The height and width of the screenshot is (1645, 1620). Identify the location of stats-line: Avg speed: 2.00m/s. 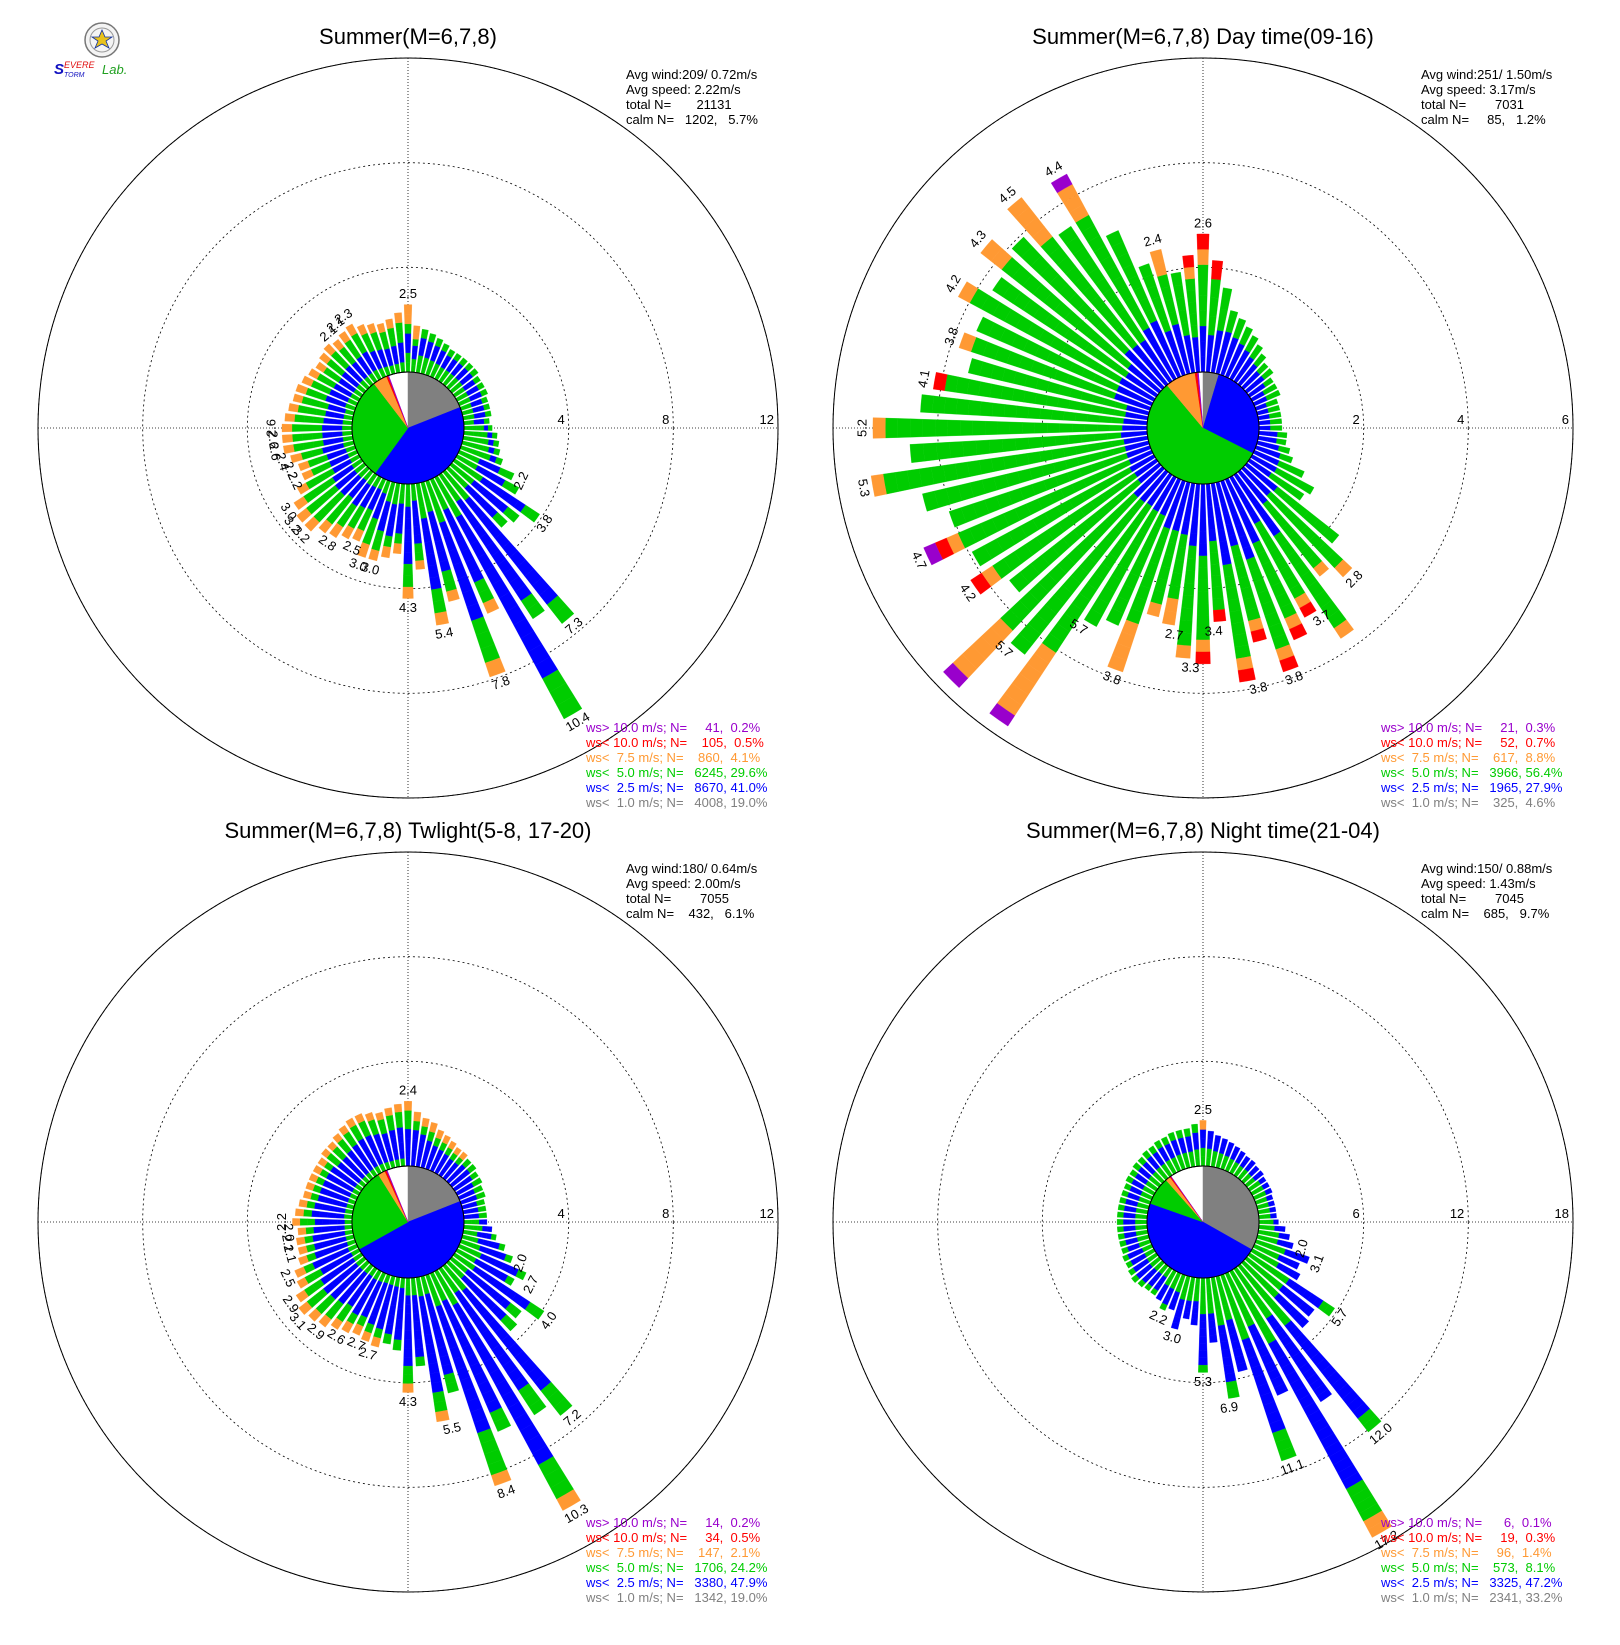
(683, 883).